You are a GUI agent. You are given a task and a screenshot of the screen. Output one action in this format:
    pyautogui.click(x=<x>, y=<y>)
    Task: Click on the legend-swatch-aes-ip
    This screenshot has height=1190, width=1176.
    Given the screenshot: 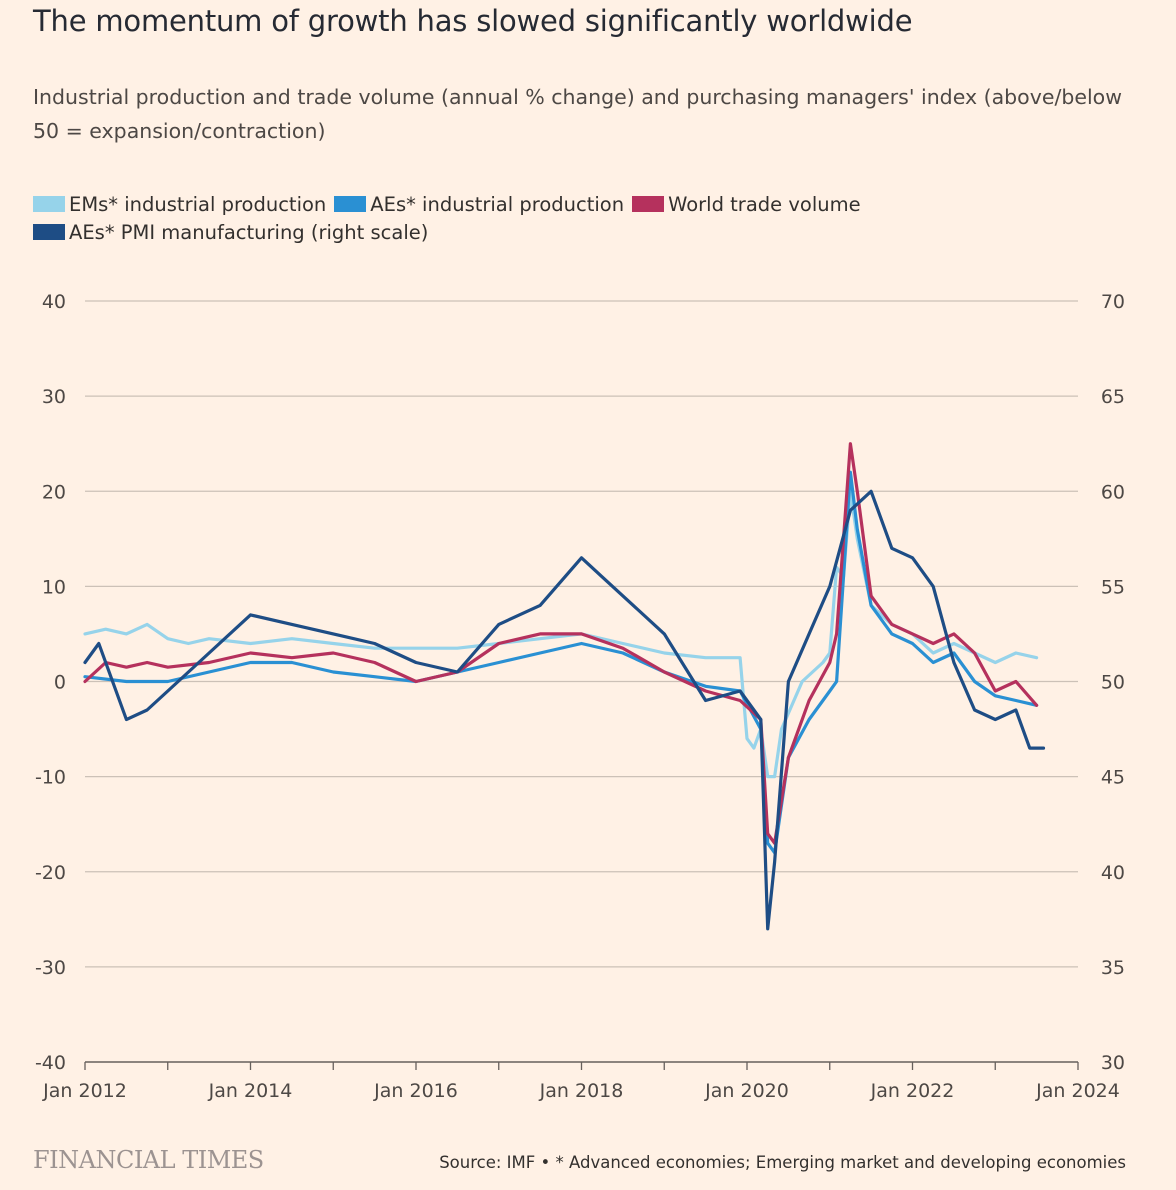 What is the action you would take?
    pyautogui.click(x=350, y=204)
    